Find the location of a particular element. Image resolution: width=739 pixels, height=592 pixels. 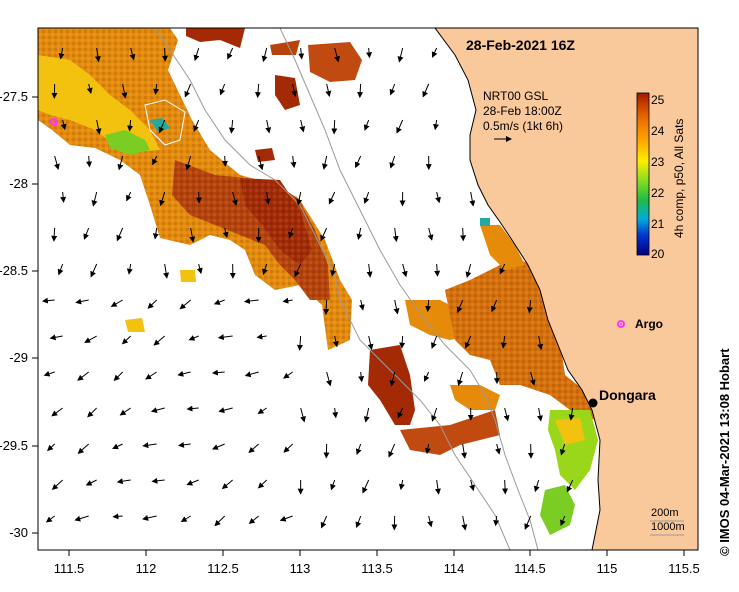

colorbar is located at coordinates (643, 174).